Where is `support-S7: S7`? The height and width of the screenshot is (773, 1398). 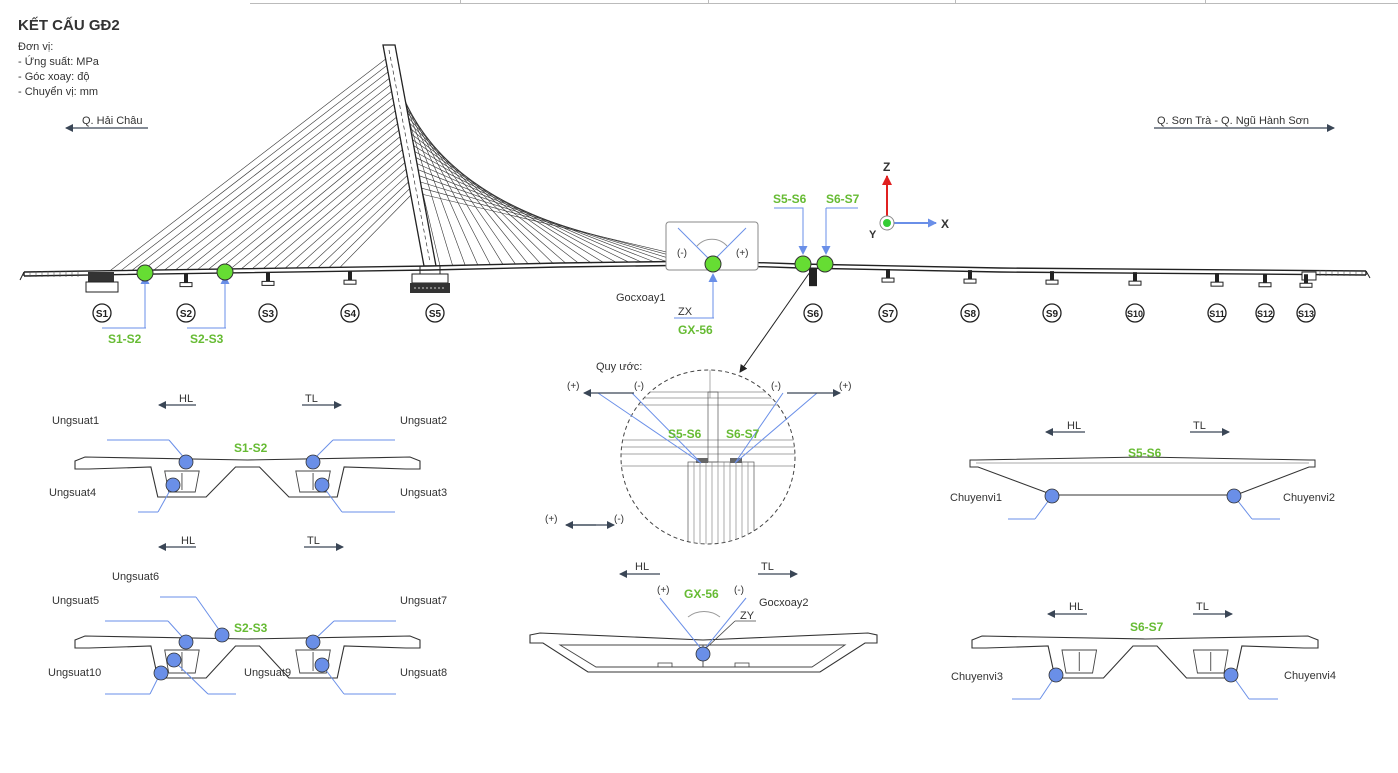
support-S7: S7 is located at coordinates (888, 313).